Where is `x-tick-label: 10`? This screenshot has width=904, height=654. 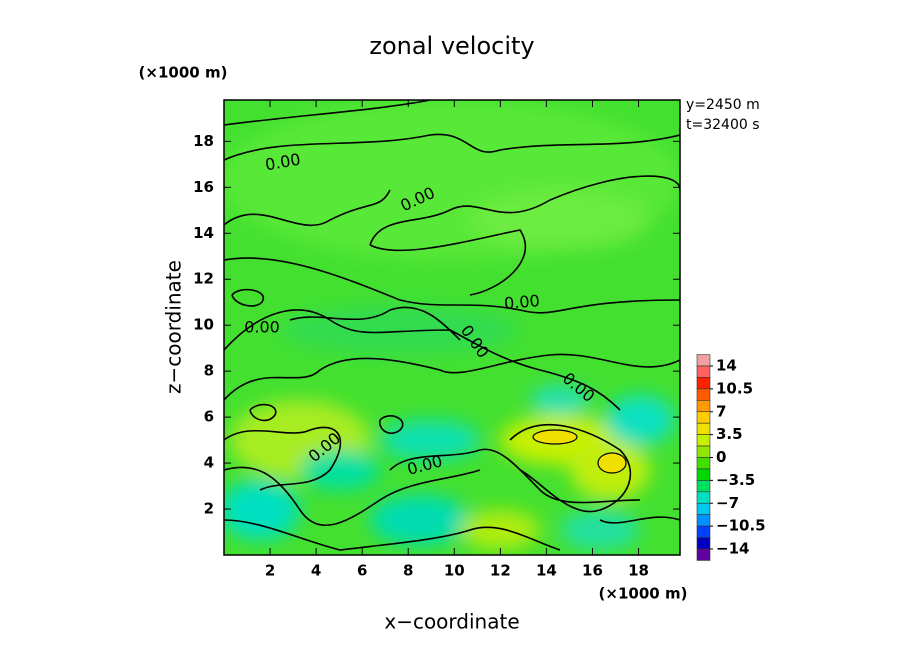 x-tick-label: 10 is located at coordinates (454, 571).